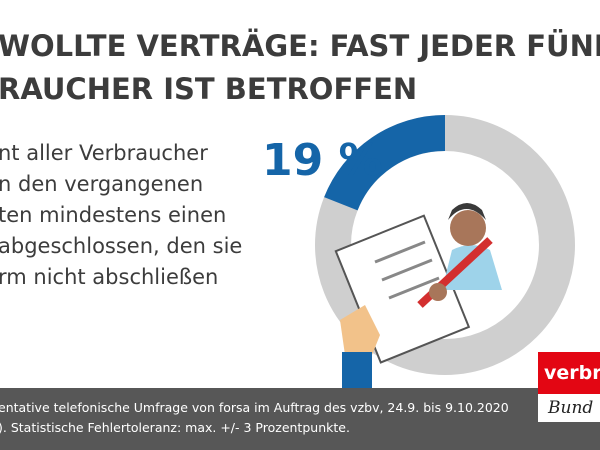 The image size is (600, 450). Describe the element at coordinates (113, 215) in the screenshot. I see `body-line: ten mindestens einen` at that location.